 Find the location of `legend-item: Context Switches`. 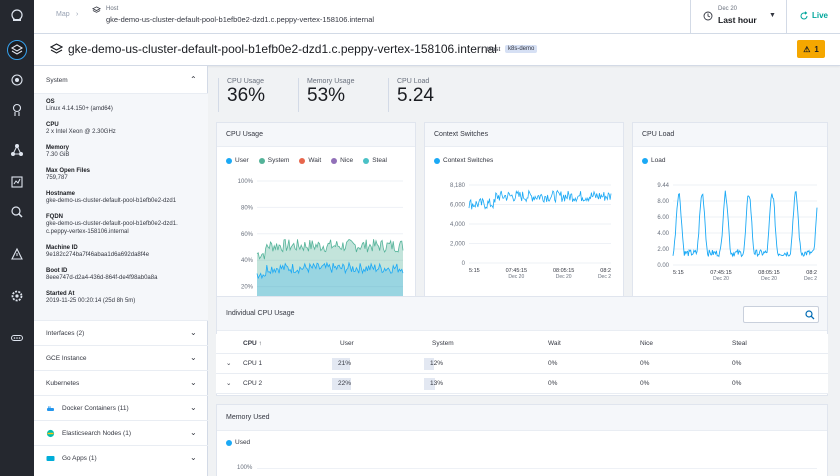

legend-item: Context Switches is located at coordinates (463, 160).